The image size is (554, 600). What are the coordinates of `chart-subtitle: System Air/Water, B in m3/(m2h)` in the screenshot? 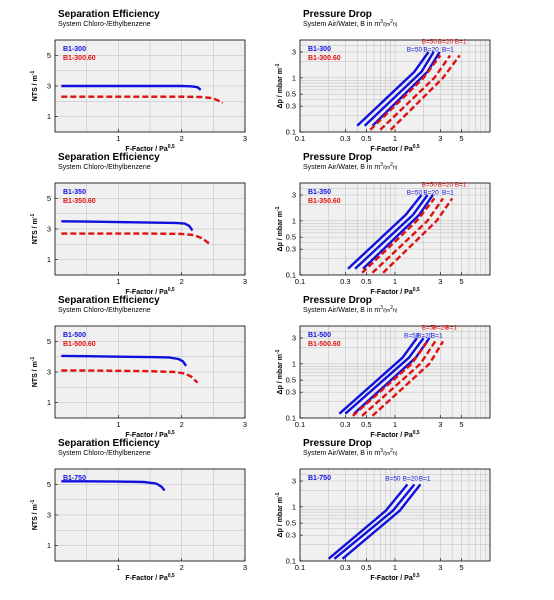 It's located at (350, 452).